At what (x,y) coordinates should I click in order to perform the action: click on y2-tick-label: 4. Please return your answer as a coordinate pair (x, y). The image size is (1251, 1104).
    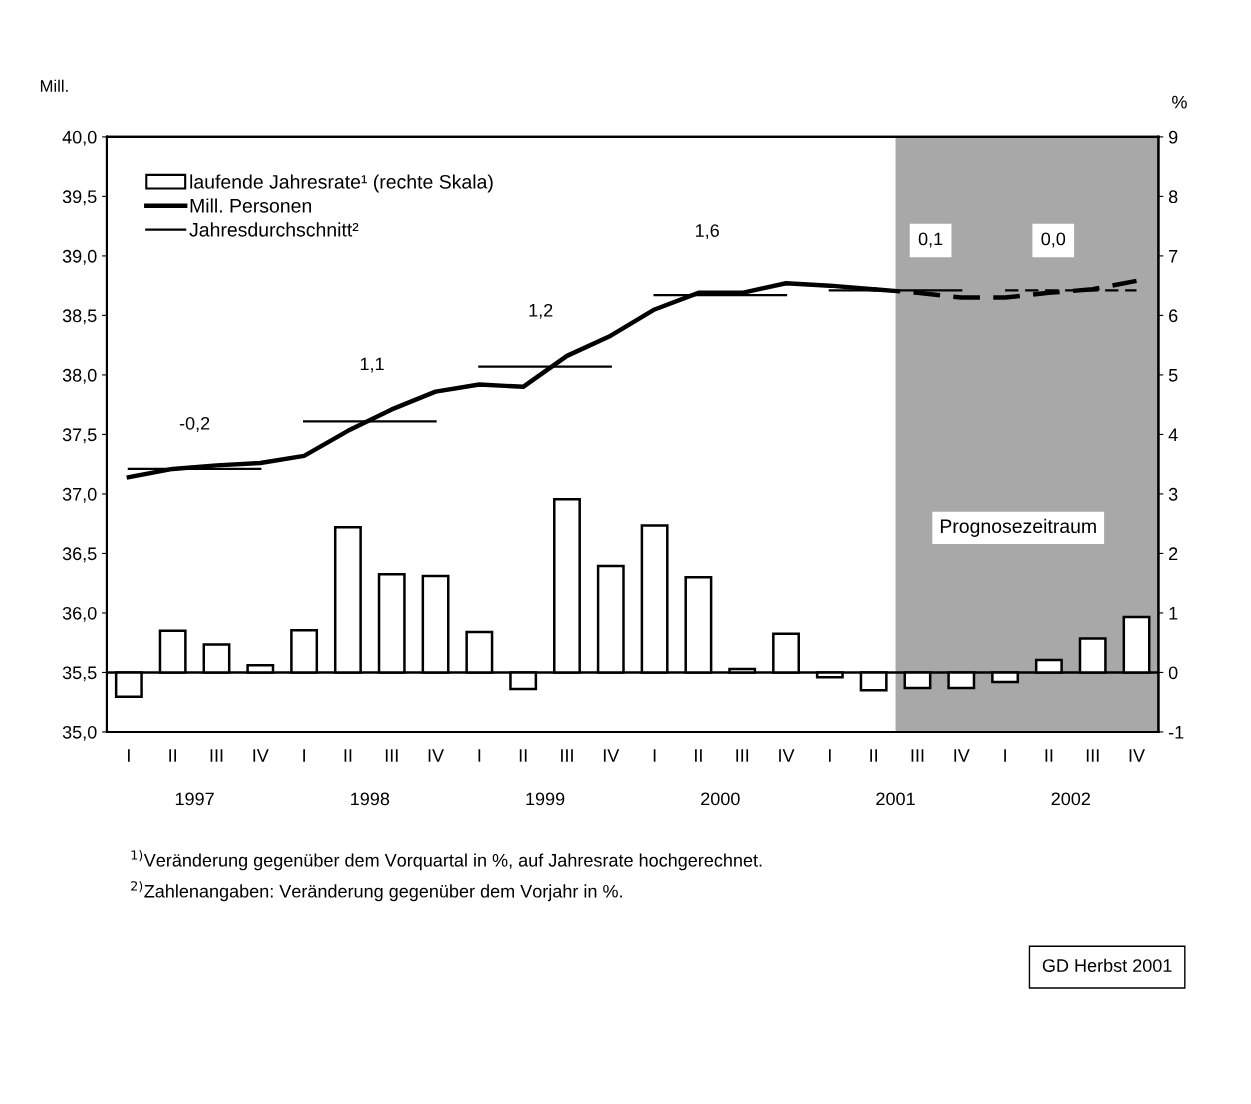
    Looking at the image, I should click on (1173, 434).